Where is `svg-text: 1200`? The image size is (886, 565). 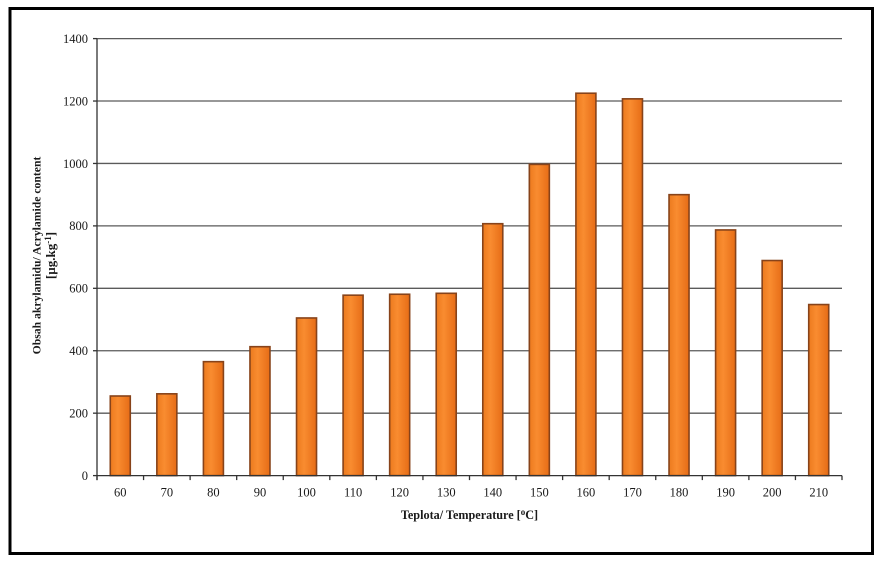 svg-text: 1200 is located at coordinates (75, 101).